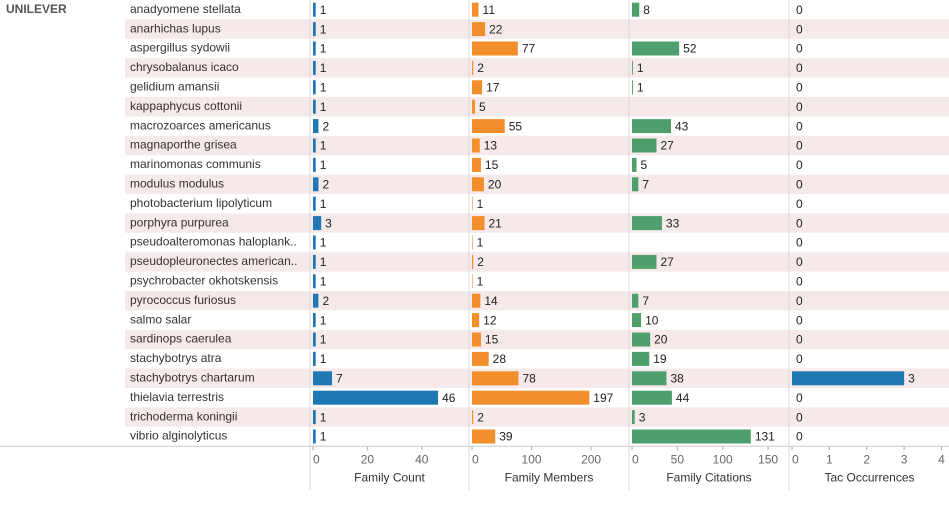 Image resolution: width=949 pixels, height=516 pixels. What do you see at coordinates (667, 146) in the screenshot?
I see `value-label: 27` at bounding box center [667, 146].